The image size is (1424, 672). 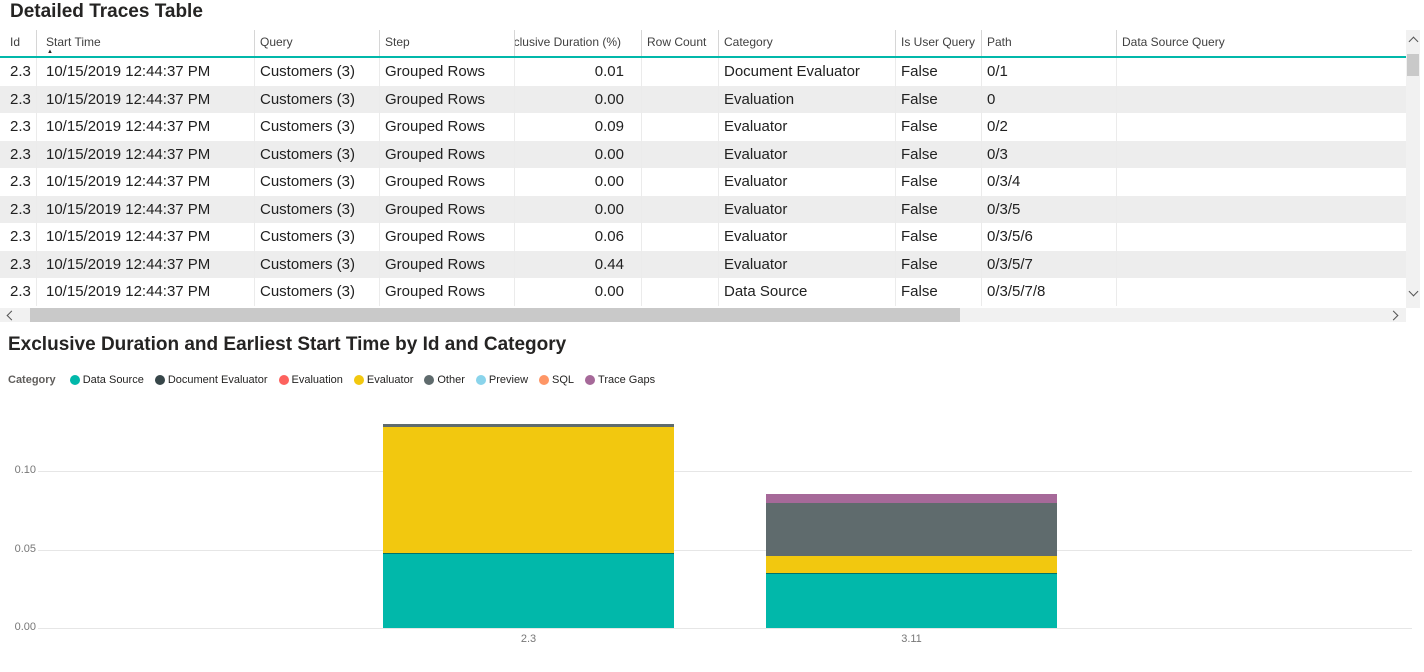 I want to click on x-axis-category-label: 3.11, so click(x=911, y=639).